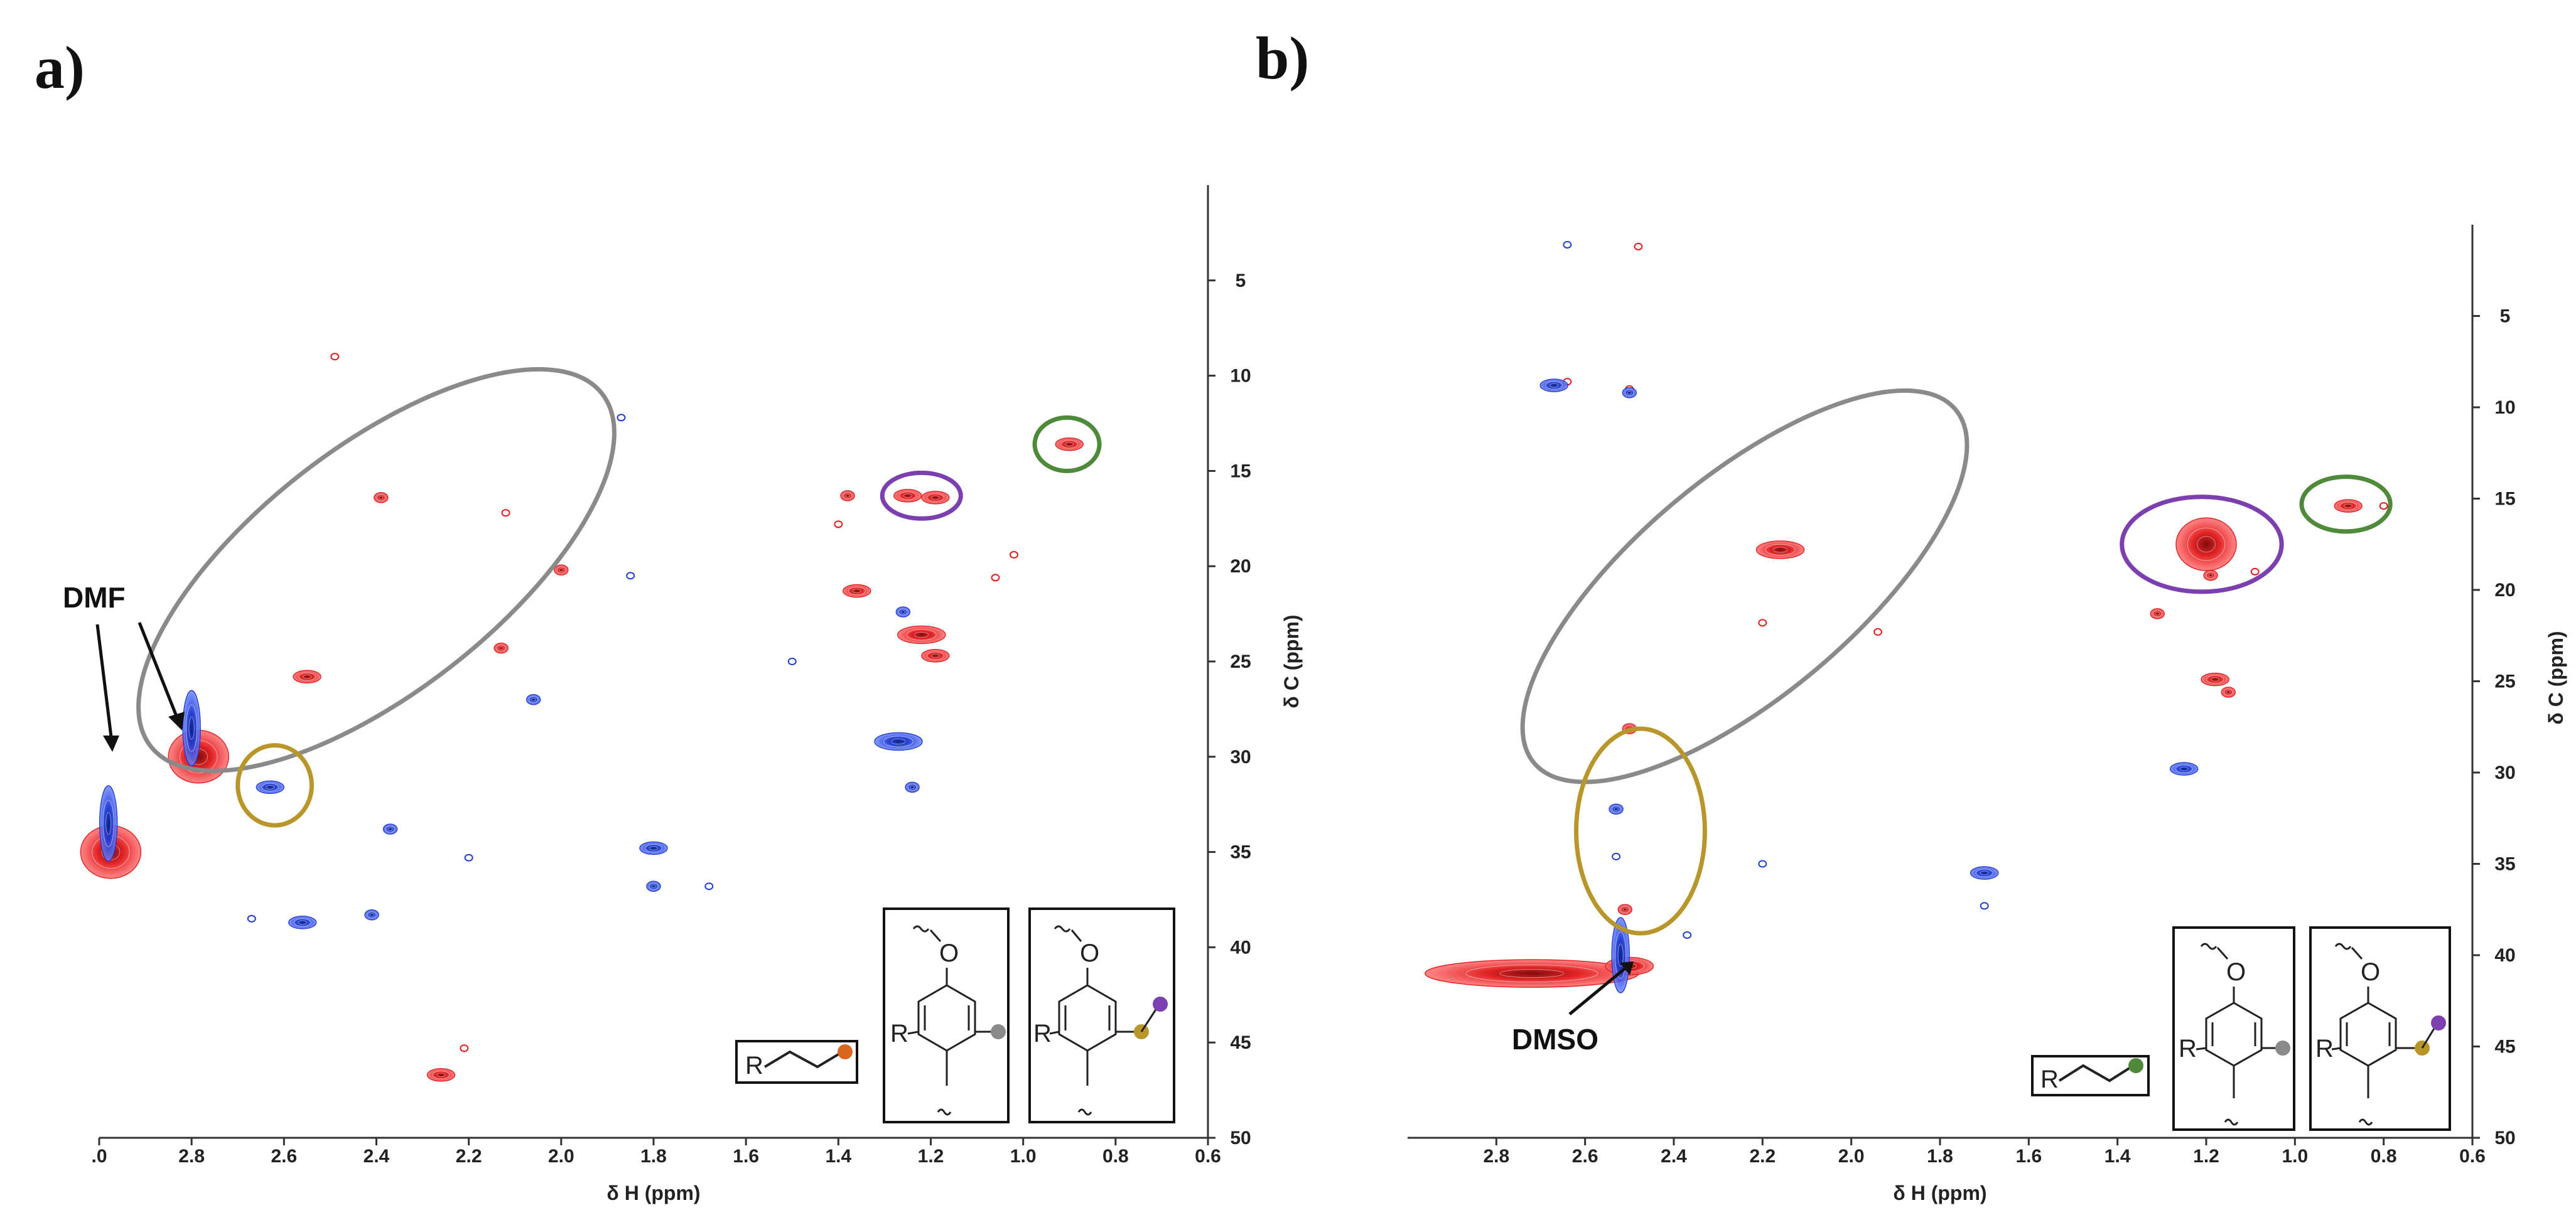 This screenshot has height=1215, width=2576. Describe the element at coordinates (1240, 948) in the screenshot. I see `y-tick-label: 40` at that location.